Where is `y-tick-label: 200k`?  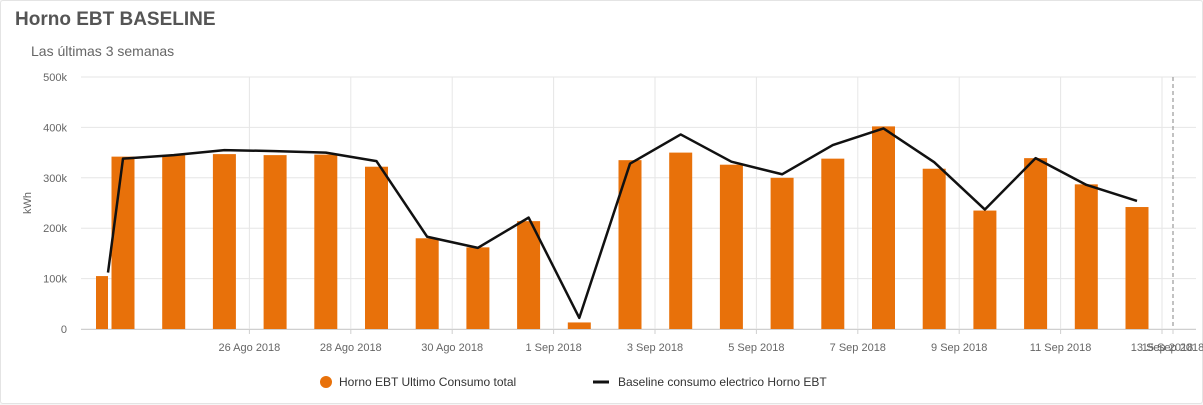 y-tick-label: 200k is located at coordinates (55, 229).